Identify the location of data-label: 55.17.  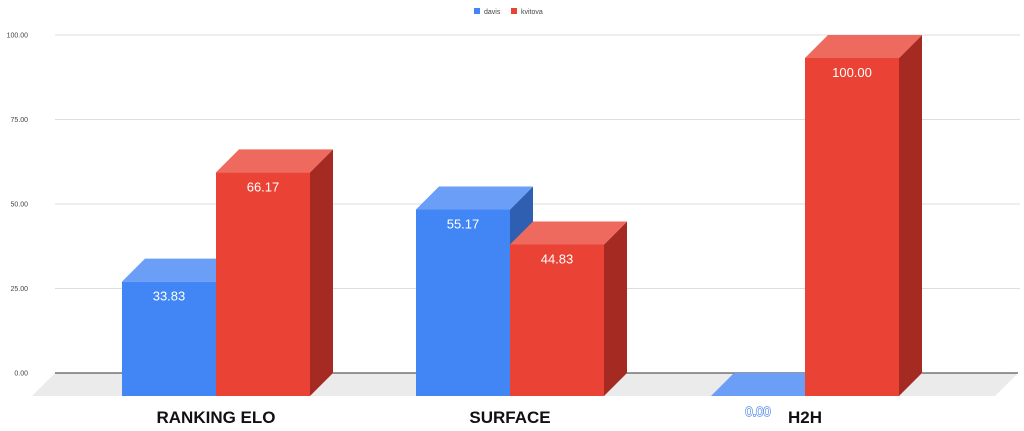
(463, 224).